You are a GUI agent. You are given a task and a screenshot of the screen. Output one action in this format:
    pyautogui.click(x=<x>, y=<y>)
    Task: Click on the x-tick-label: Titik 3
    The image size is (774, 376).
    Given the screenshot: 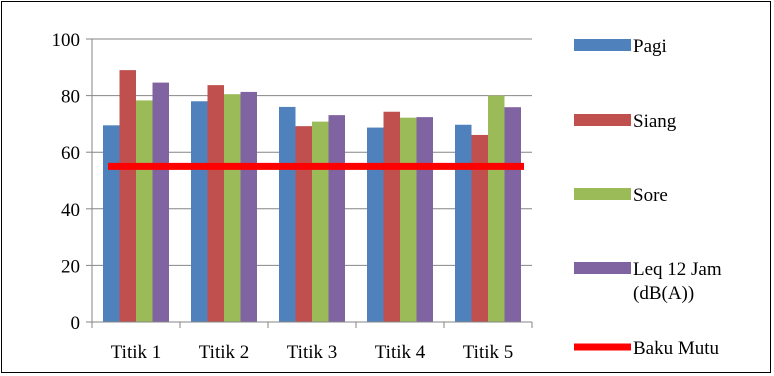 What is the action you would take?
    pyautogui.click(x=312, y=352)
    